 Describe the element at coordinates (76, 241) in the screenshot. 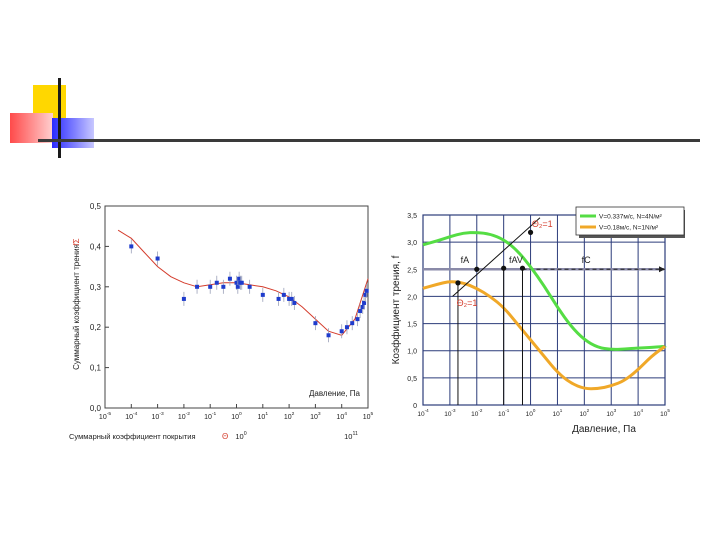

I see `y-axis-symbol: fΣ` at that location.